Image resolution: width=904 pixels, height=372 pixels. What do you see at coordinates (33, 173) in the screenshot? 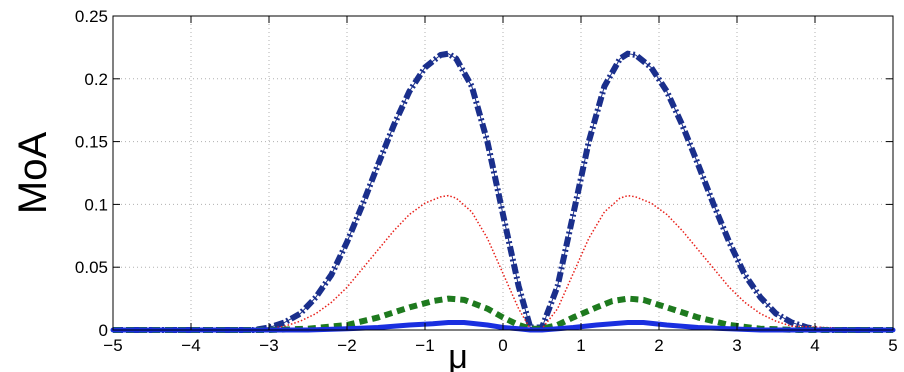
I see `y-axis-label: MoA` at bounding box center [33, 173].